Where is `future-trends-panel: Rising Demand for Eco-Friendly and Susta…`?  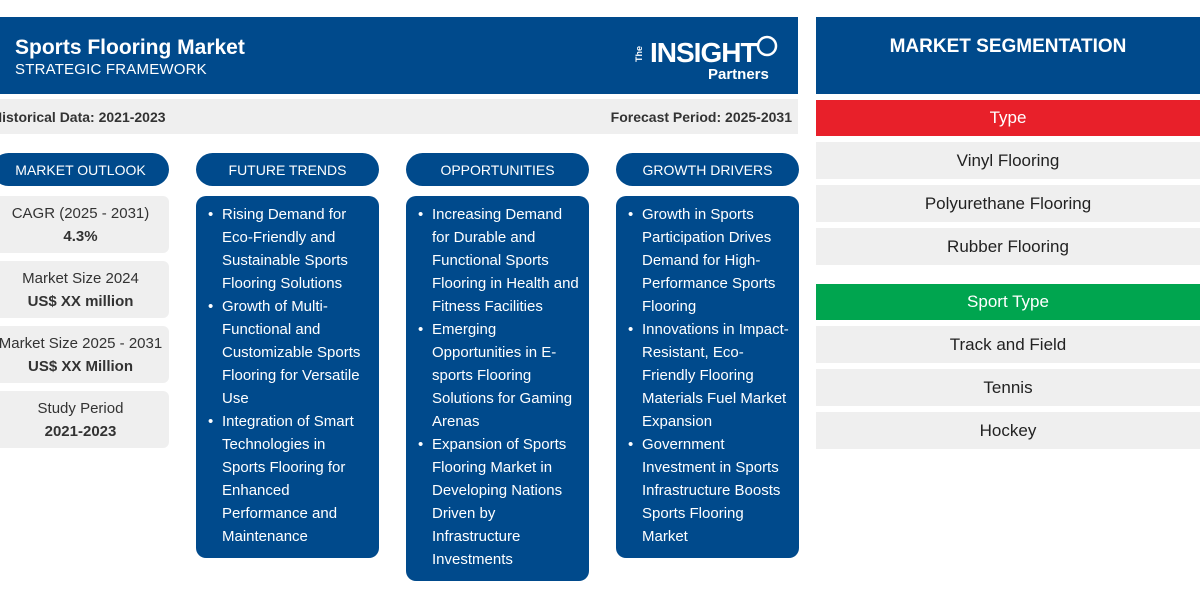 future-trends-panel: Rising Demand for Eco-Friendly and Susta… is located at coordinates (287, 377).